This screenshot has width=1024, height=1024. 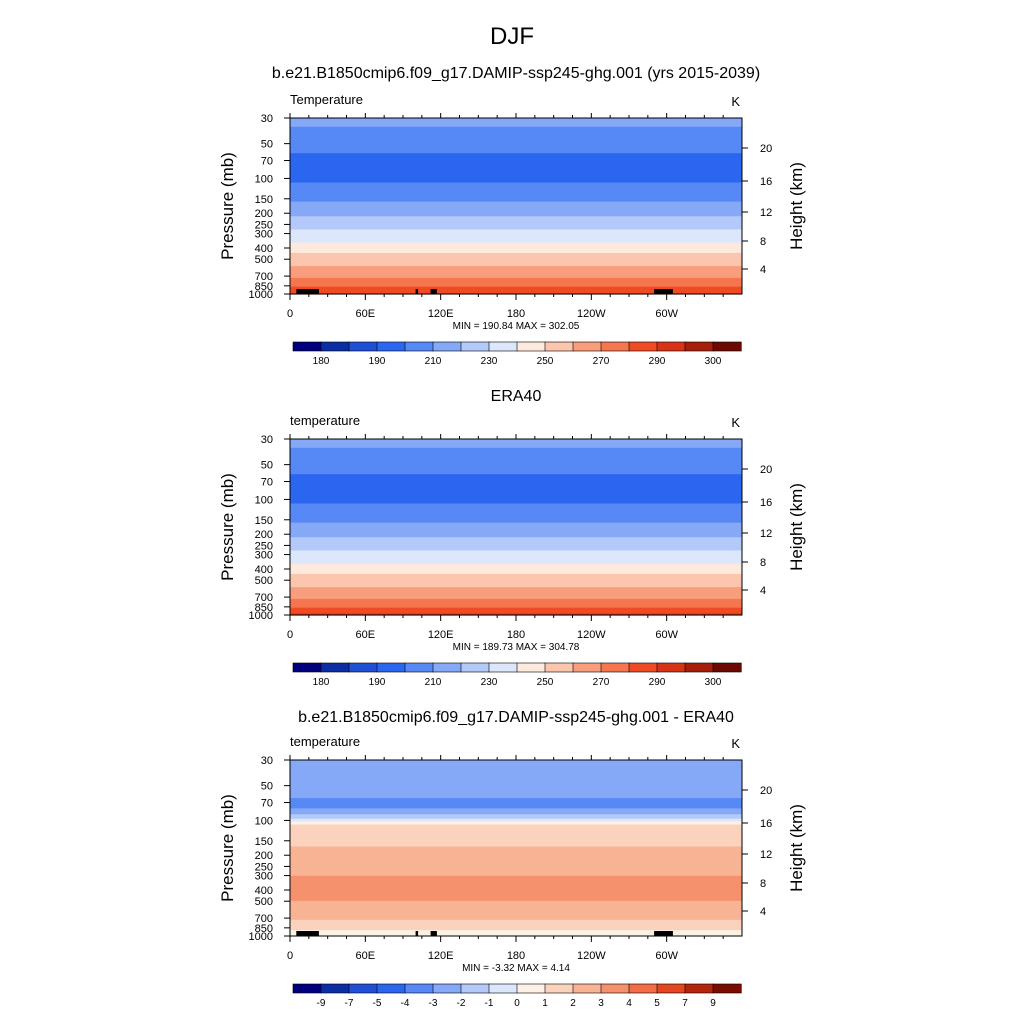 I want to click on x-tick-label: 120W, so click(x=591, y=956).